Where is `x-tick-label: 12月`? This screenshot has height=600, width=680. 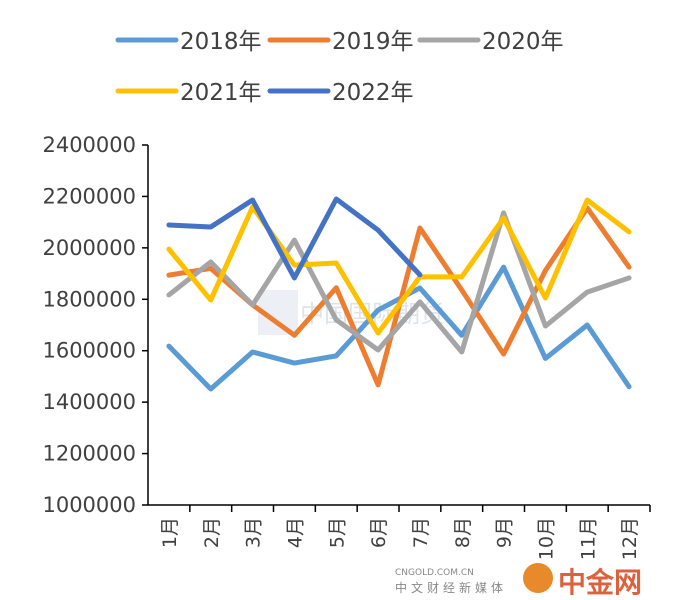 x-tick-label: 12月 is located at coordinates (630, 538).